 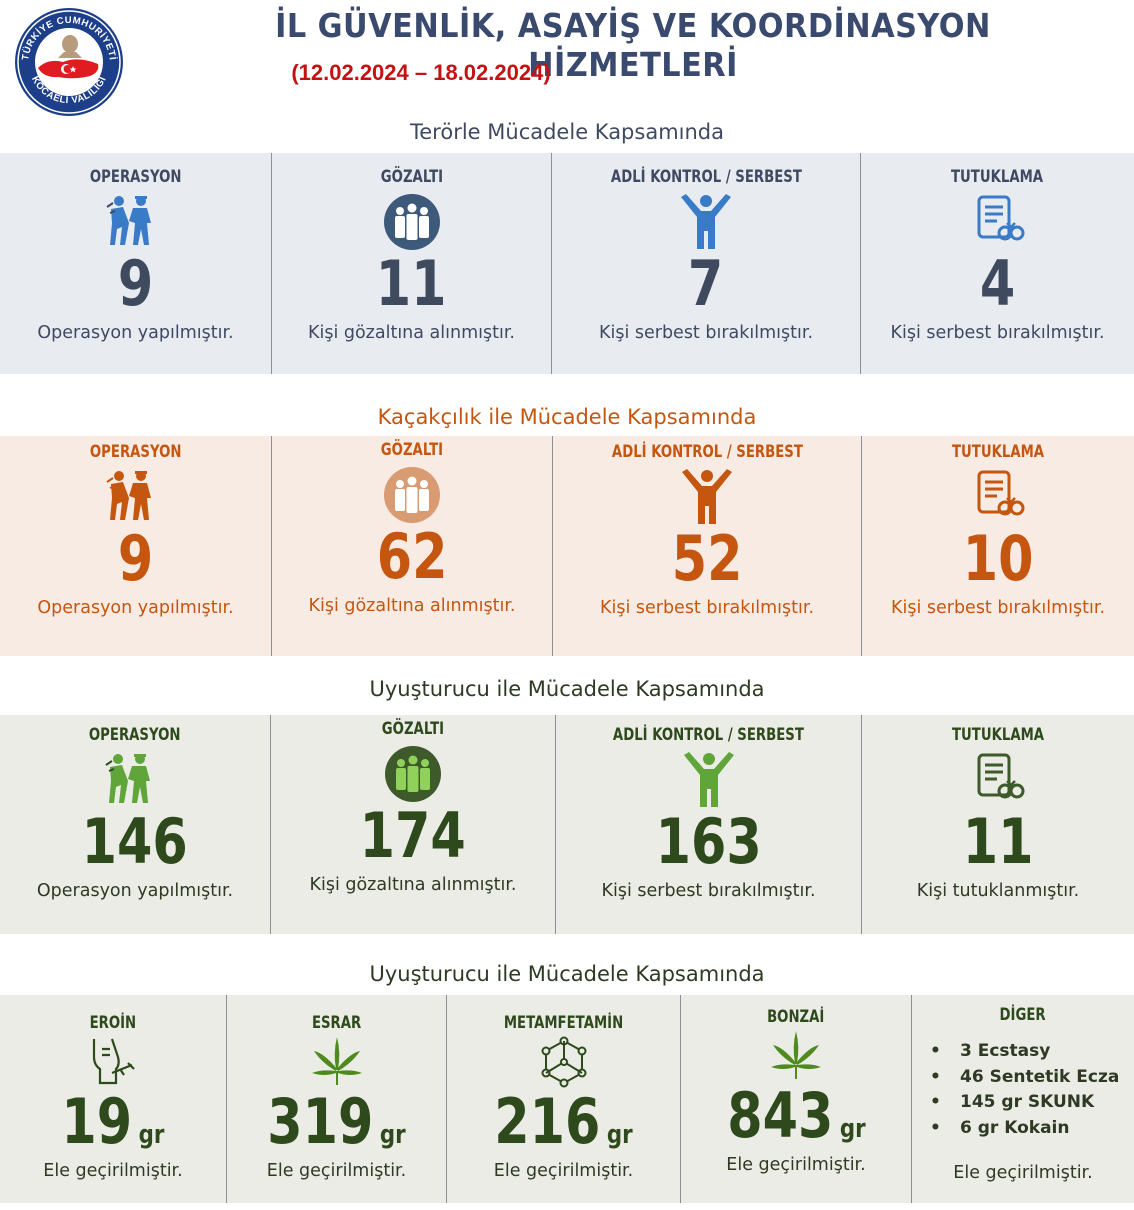 What do you see at coordinates (412, 556) in the screenshot?
I see `stat-value: 62` at bounding box center [412, 556].